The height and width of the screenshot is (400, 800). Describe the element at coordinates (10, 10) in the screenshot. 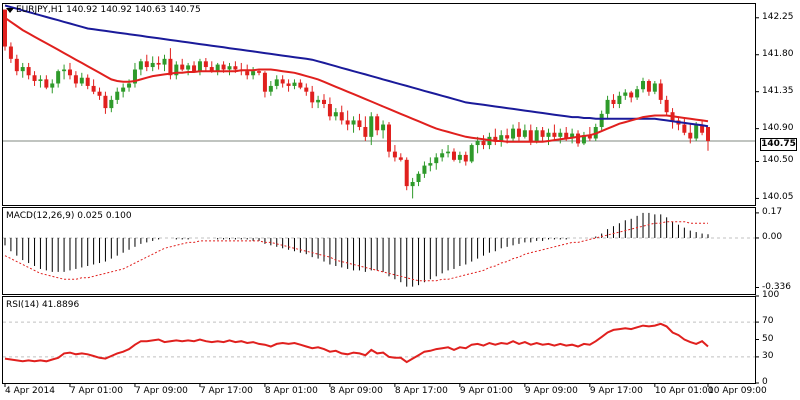

I see `triangle-down-icon` at that location.